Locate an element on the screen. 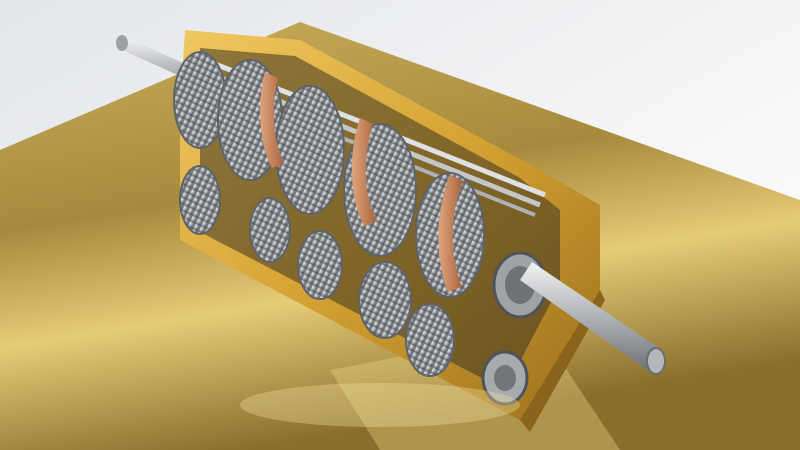 Image resolution: width=800 pixels, height=450 pixels. output-shaft is located at coordinates (593, 318).